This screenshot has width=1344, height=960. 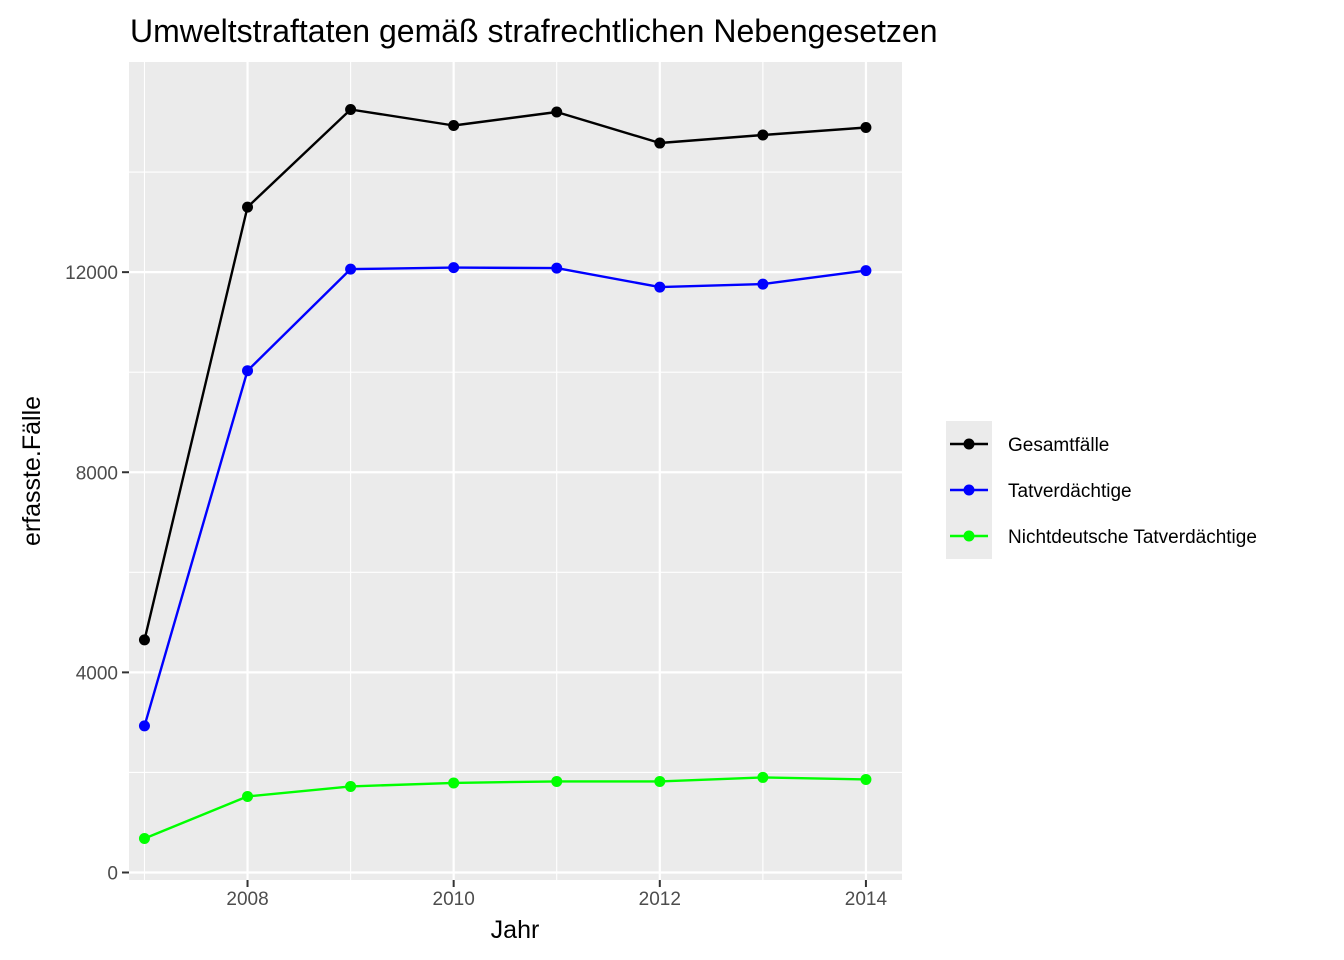 I want to click on legend-label: Nichtdeutsche Tatverdächtige, so click(x=1132, y=537).